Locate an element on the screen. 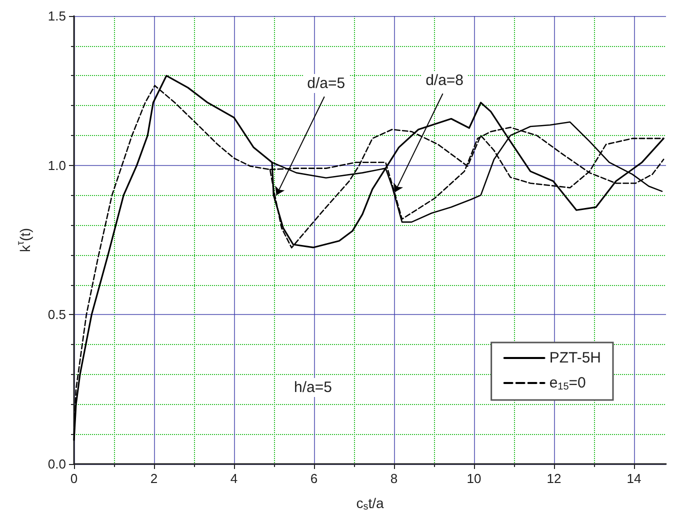 The width and height of the screenshot is (676, 528). annotation: h/a=5 is located at coordinates (313, 387).